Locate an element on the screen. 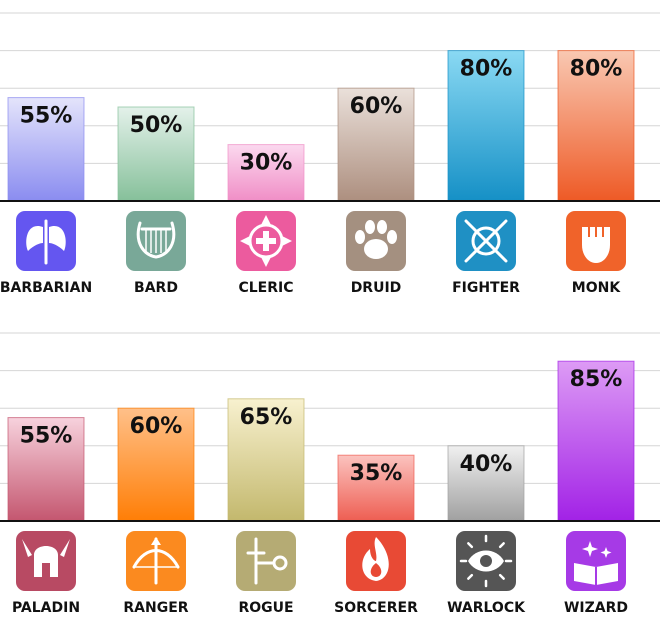 The image size is (660, 644). category-label-bard: BARD is located at coordinates (156, 288).